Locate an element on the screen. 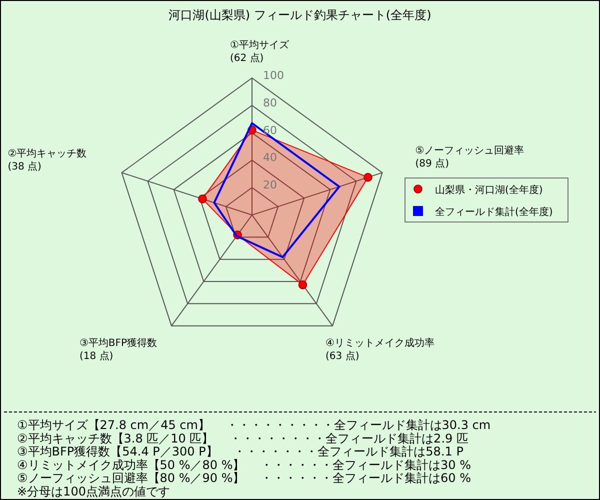 The width and height of the screenshot is (600, 500). ytick: 20 is located at coordinates (270, 185).